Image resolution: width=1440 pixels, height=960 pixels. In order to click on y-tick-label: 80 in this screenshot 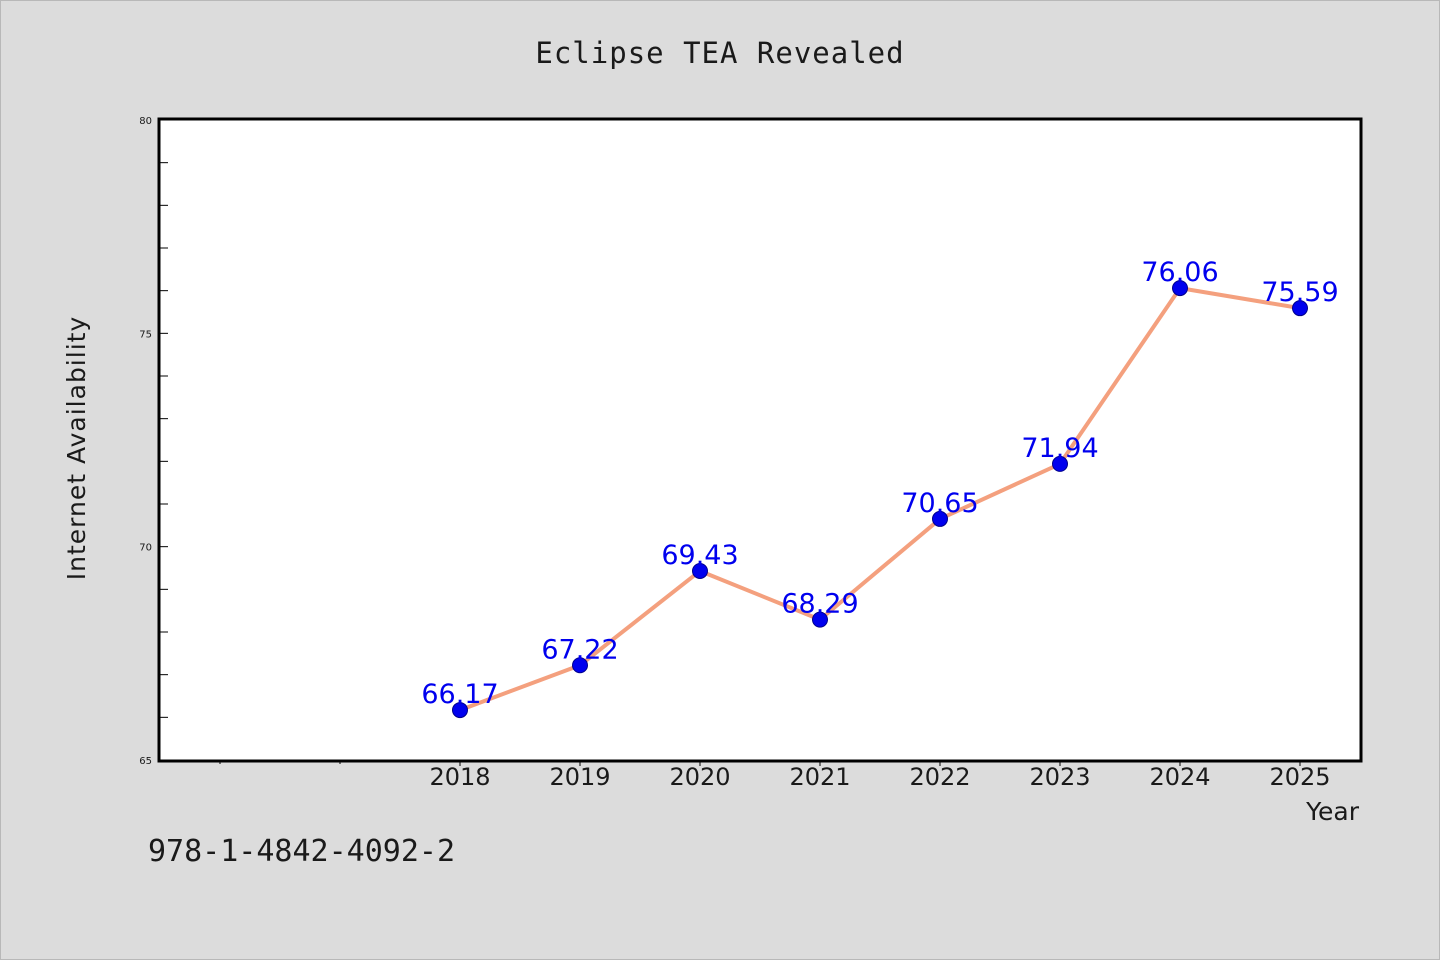, I will do `click(145, 121)`.